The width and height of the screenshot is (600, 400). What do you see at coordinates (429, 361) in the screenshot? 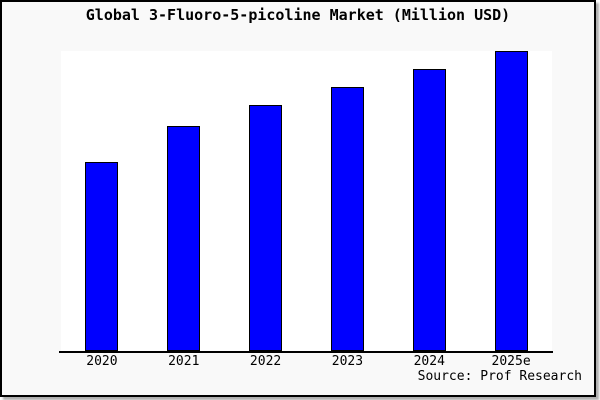
I see `x-tick-label-2024: 2024` at bounding box center [429, 361].